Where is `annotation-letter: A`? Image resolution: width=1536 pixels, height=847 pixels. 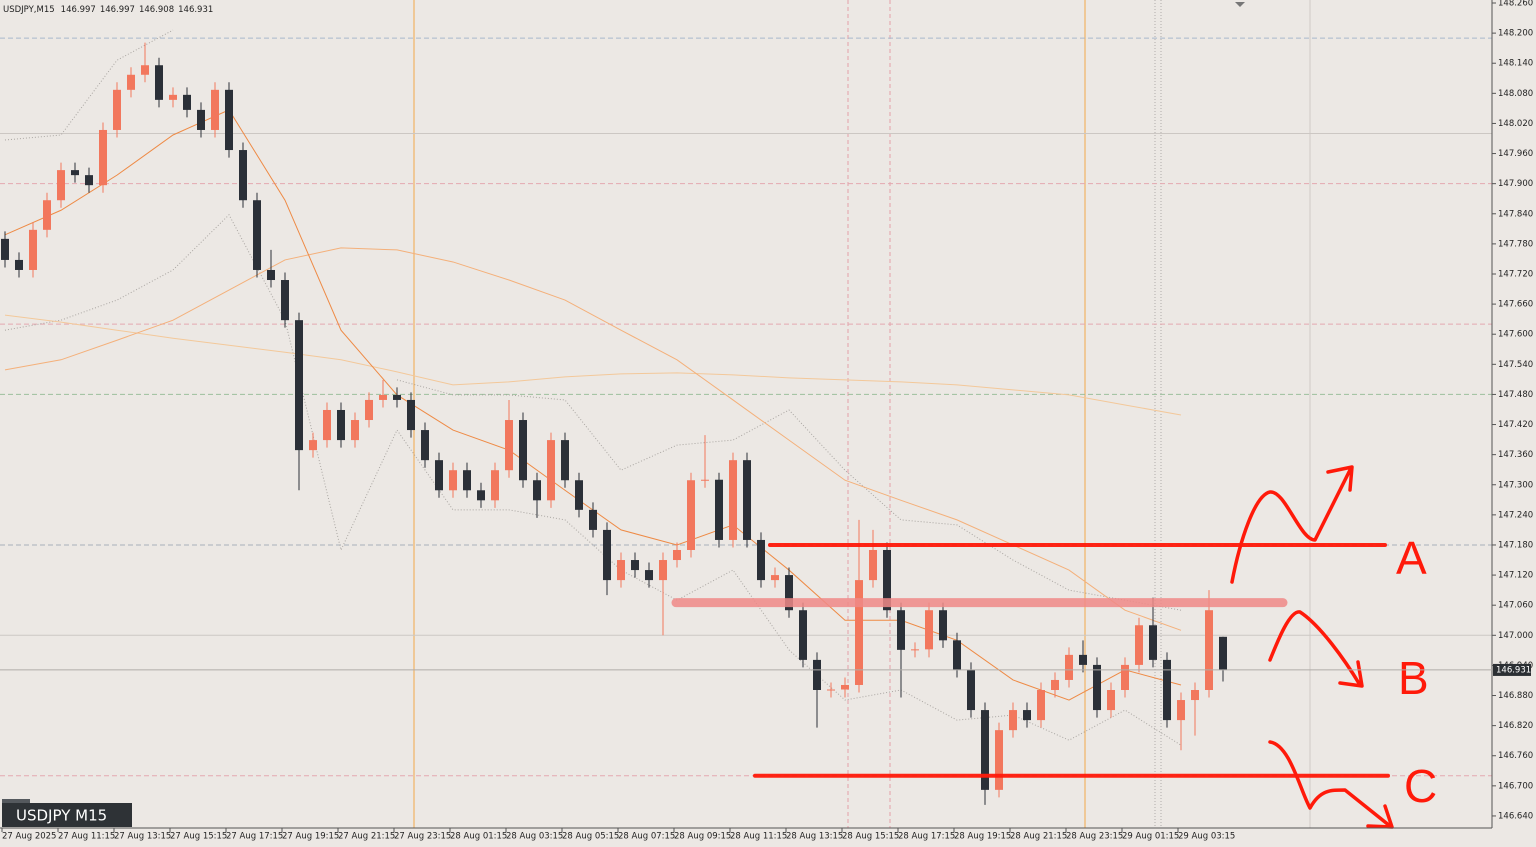
annotation-letter: A is located at coordinates (1411, 558).